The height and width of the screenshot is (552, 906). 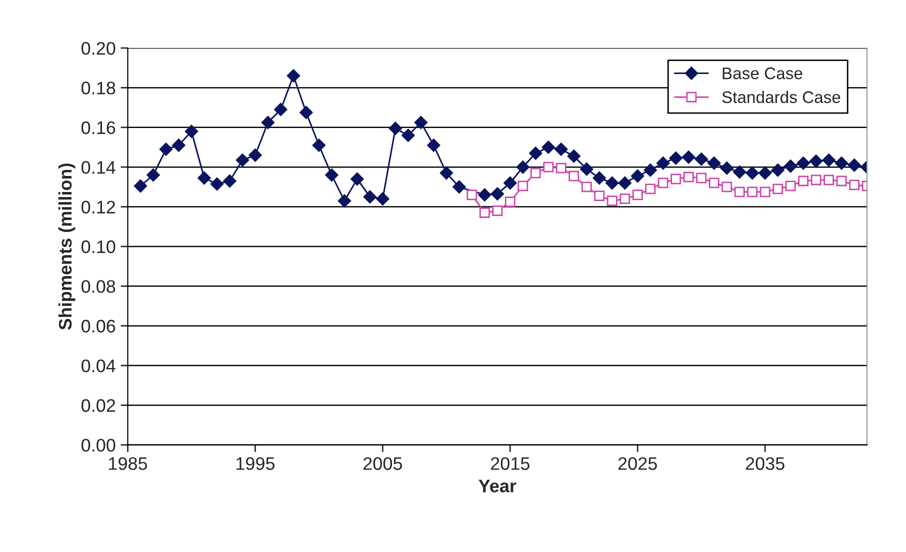 What do you see at coordinates (99, 445) in the screenshot?
I see `y-tick-label: 0.00` at bounding box center [99, 445].